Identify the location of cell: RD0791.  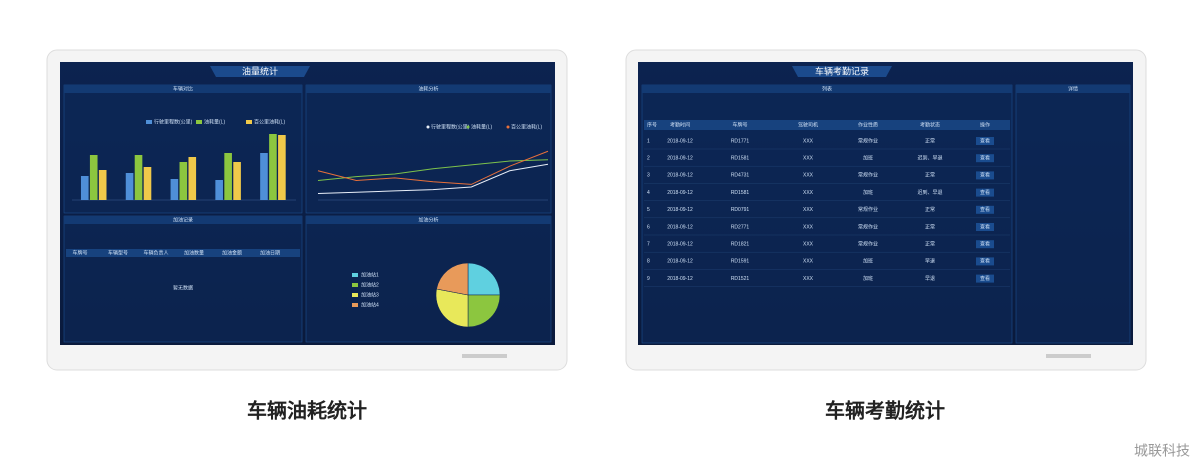
(740, 210).